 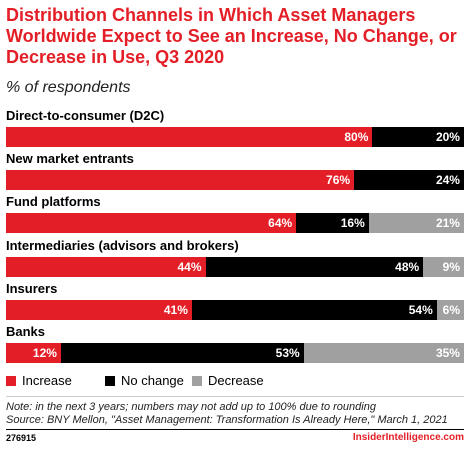 What do you see at coordinates (235, 429) in the screenshot?
I see `footer-bottom-rule` at bounding box center [235, 429].